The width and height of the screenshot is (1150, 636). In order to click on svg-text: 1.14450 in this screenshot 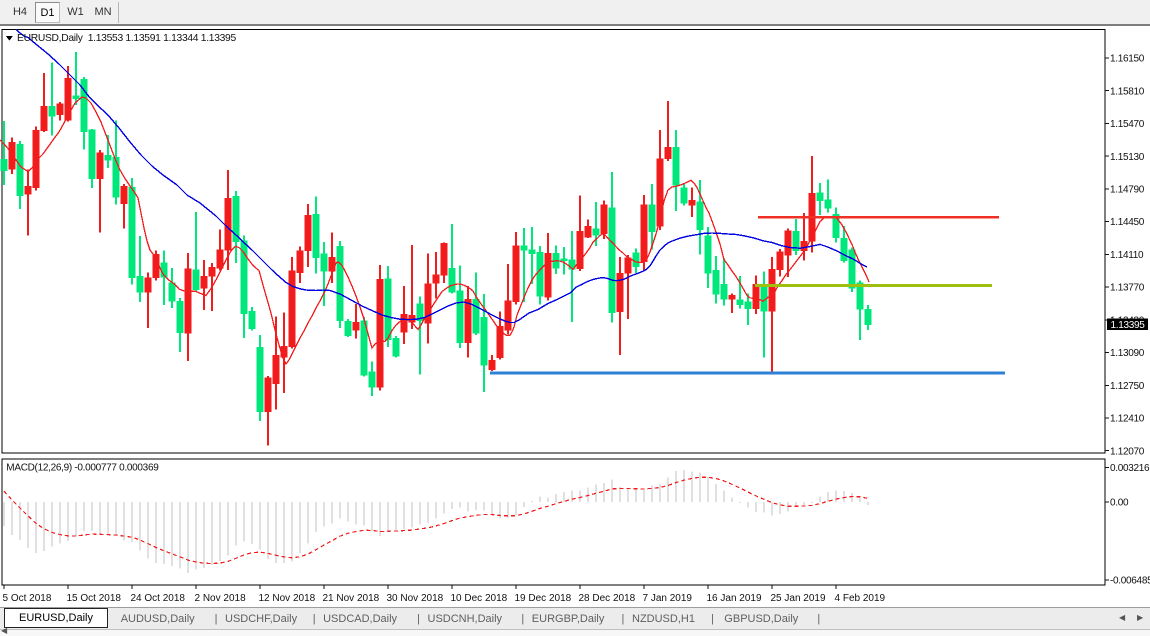, I will do `click(1127, 222)`.